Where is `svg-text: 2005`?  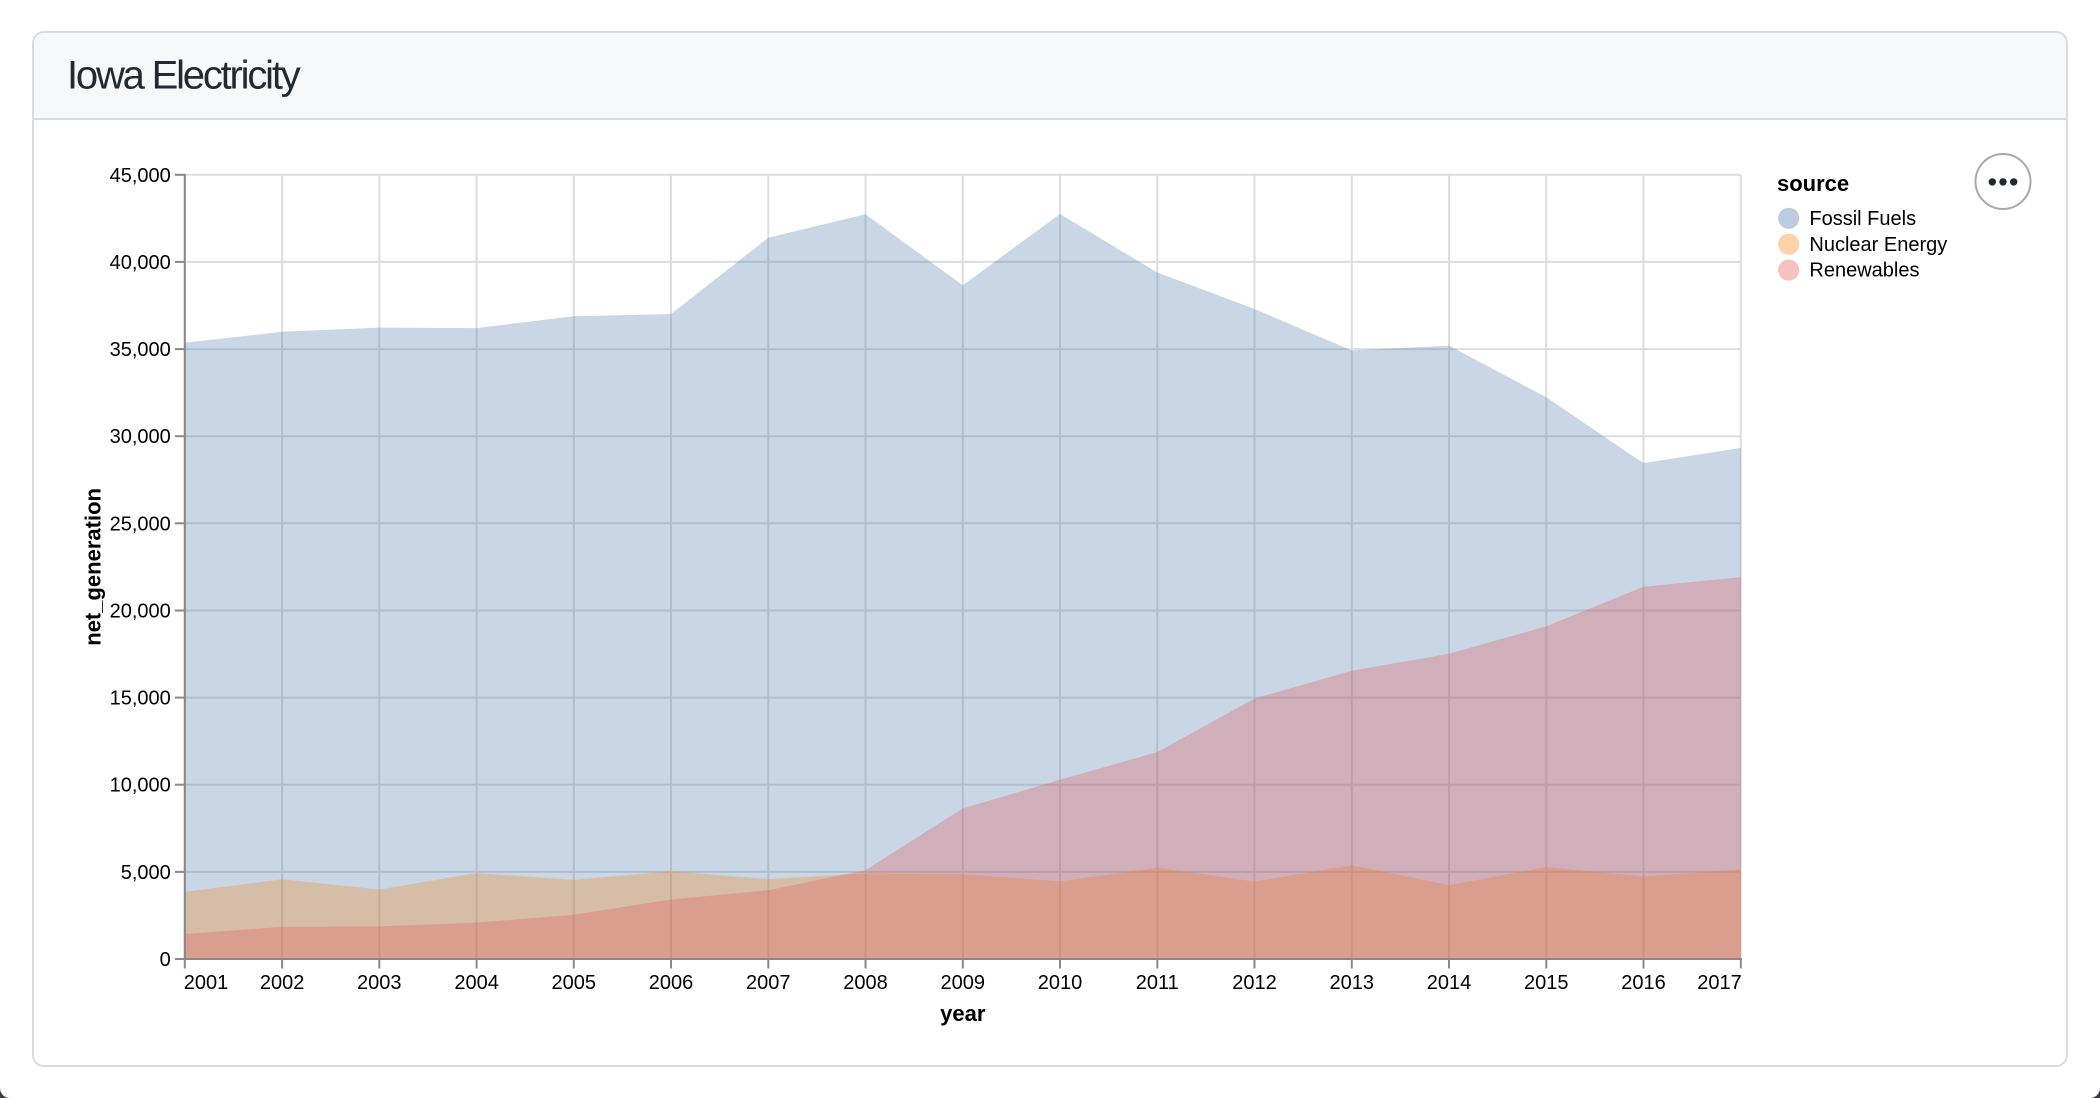
svg-text: 2005 is located at coordinates (574, 983).